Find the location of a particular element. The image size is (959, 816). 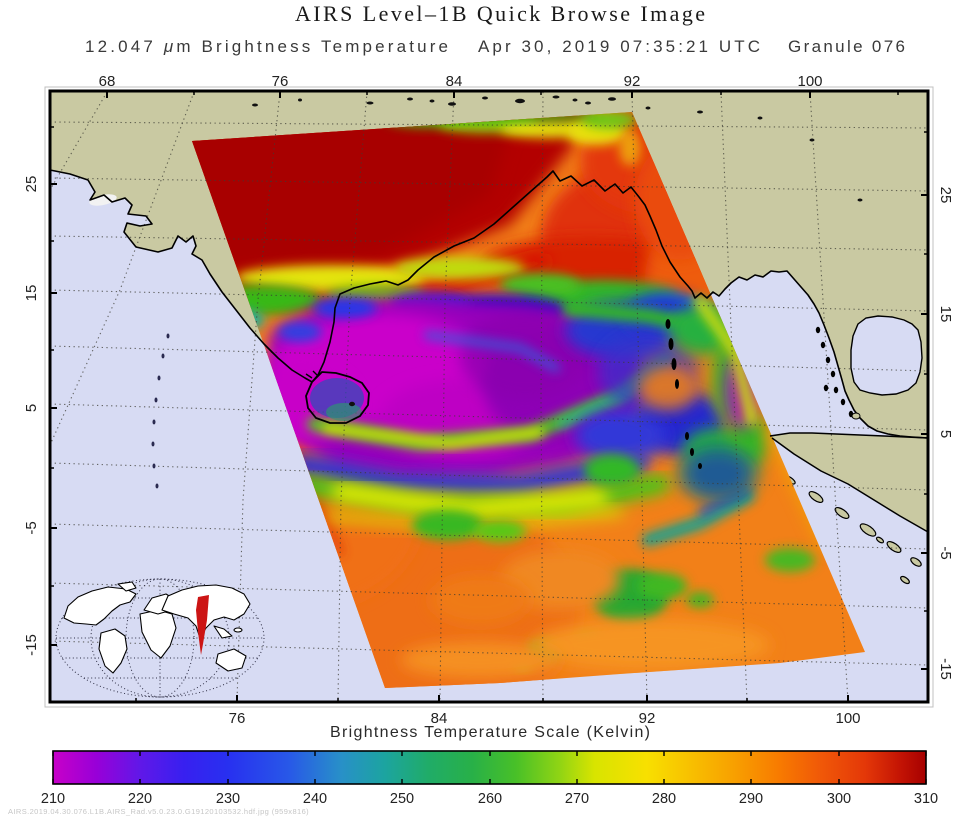

svg-text: 270 is located at coordinates (577, 799).